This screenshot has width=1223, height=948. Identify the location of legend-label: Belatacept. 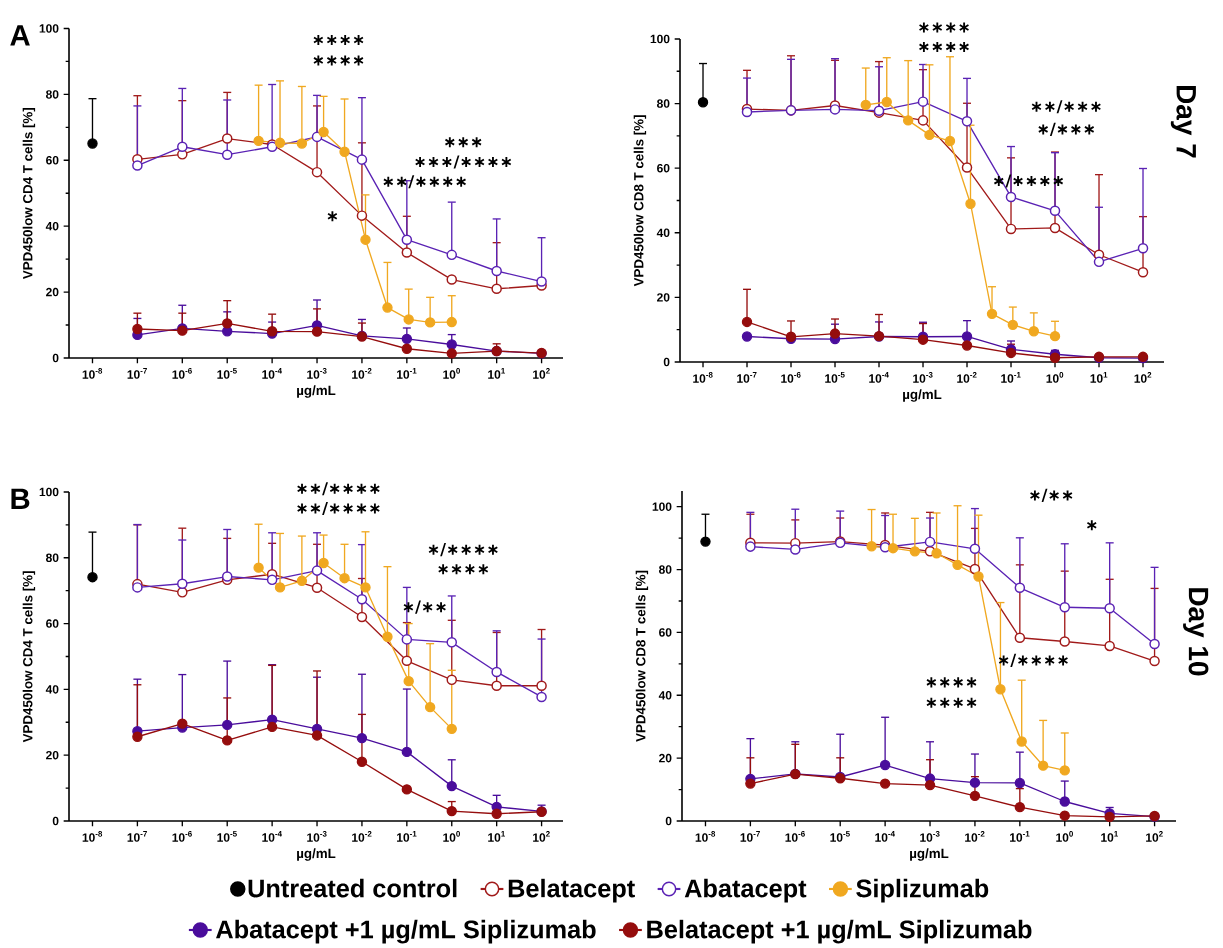
(571, 890).